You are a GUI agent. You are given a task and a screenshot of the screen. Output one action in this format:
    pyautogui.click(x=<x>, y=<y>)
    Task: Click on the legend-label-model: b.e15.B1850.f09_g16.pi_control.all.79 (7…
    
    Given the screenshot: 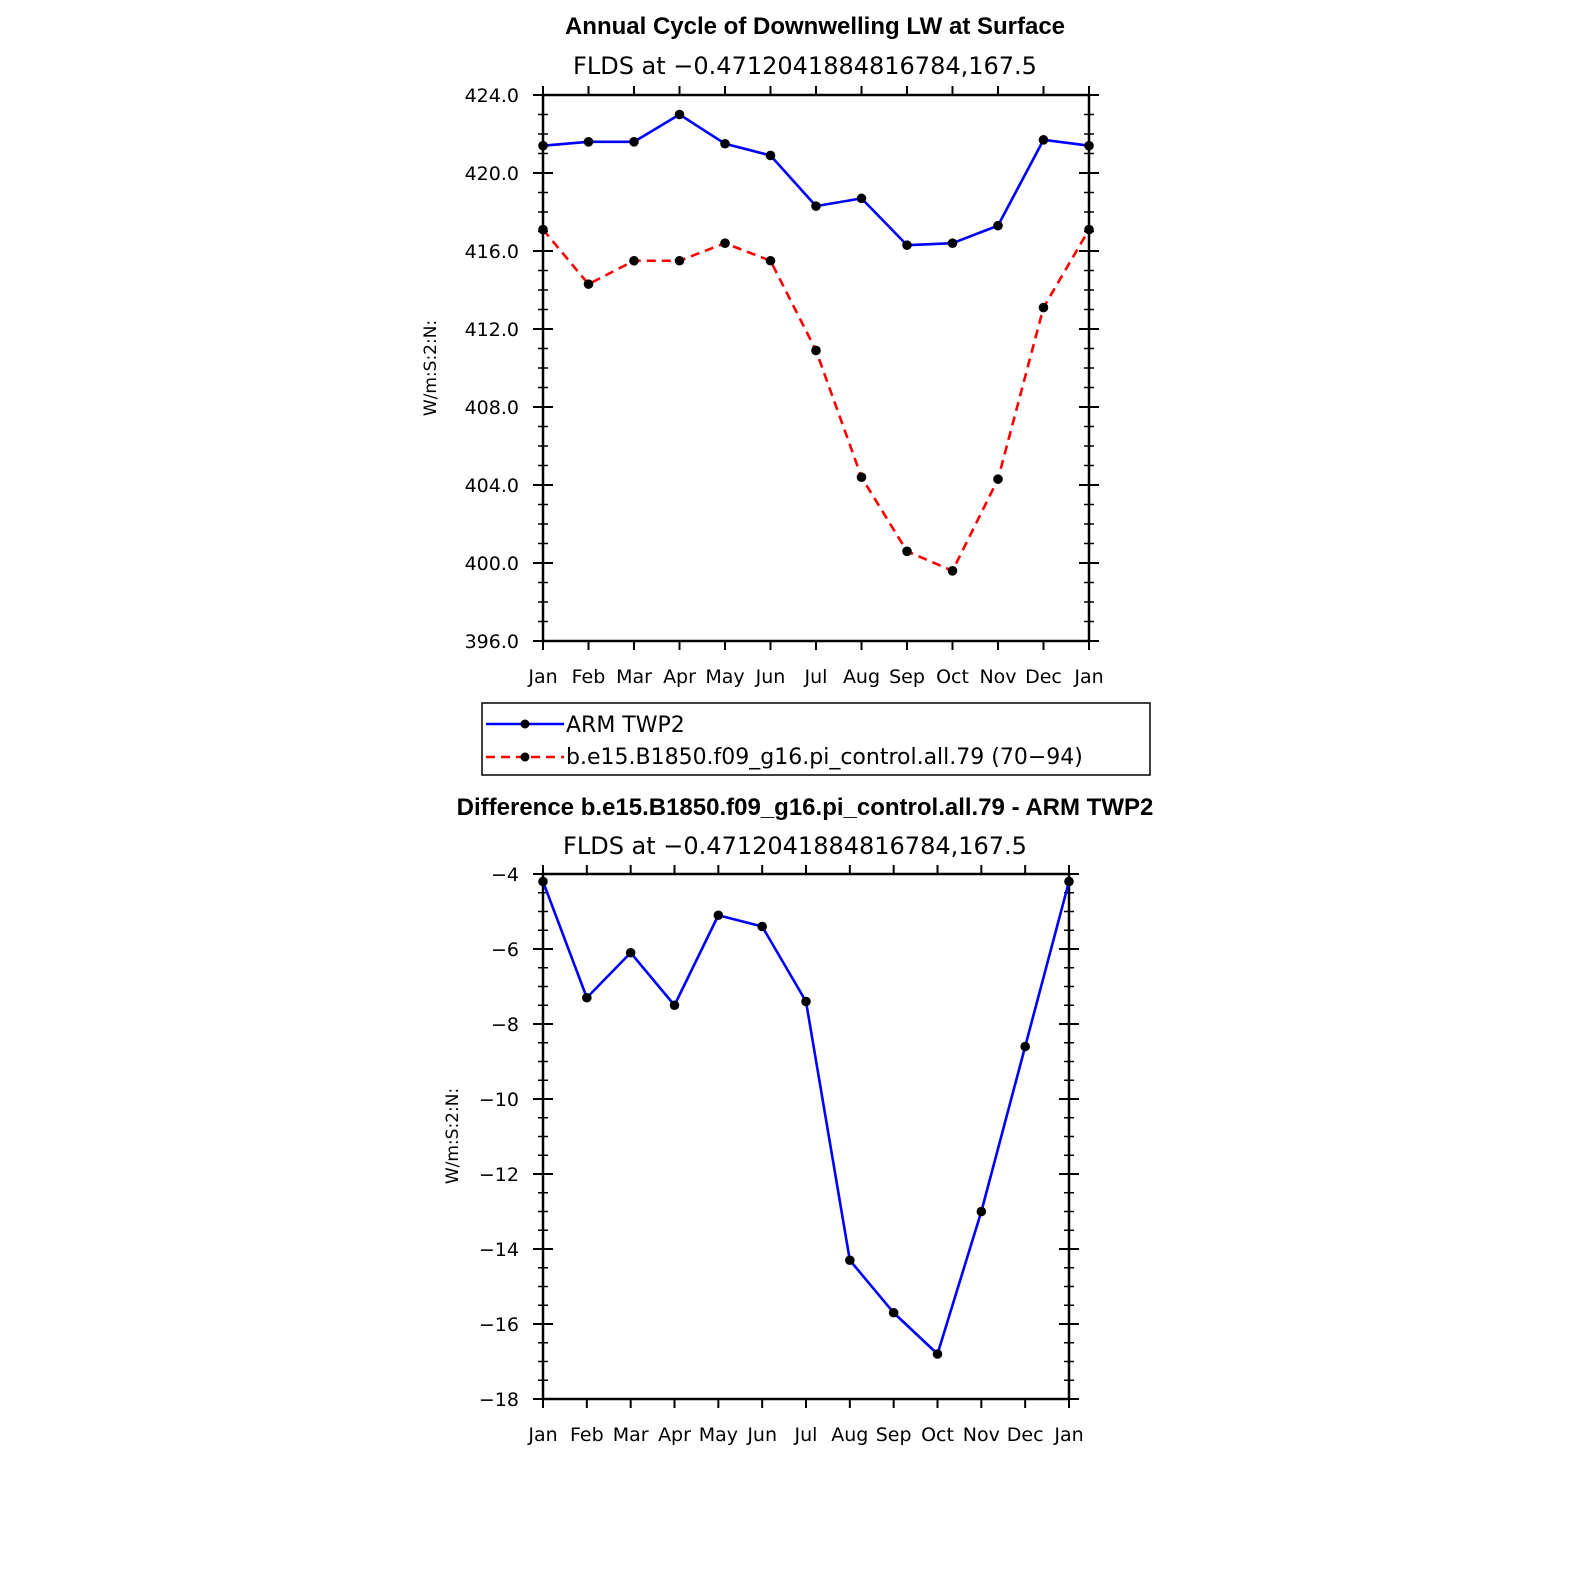 What is the action you would take?
    pyautogui.click(x=824, y=757)
    